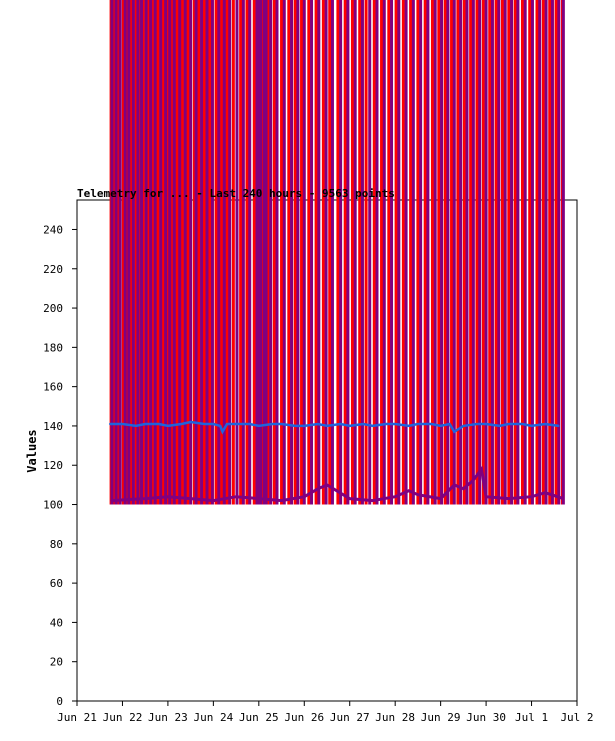 The image size is (615, 741). I want to click on y-tick-label-3: 60, so click(56, 583).